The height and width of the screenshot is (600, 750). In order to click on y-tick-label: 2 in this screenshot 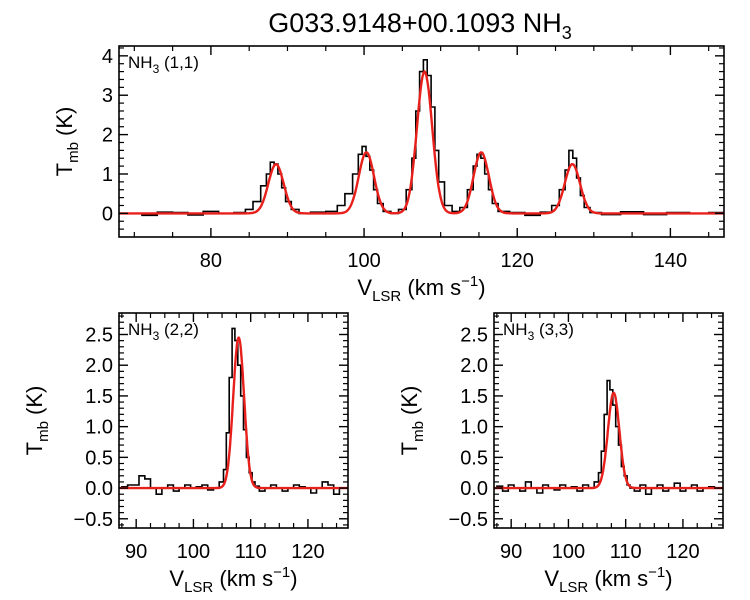, I will do `click(107, 136)`.